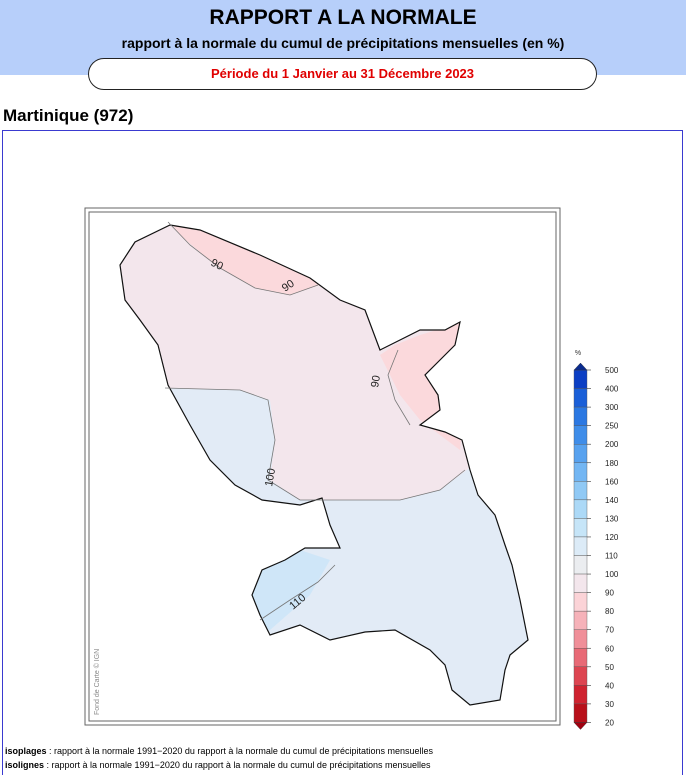 This screenshot has height=775, width=686. Describe the element at coordinates (342, 74) in the screenshot. I see `period: Période du 1 Janvier au 31 Décembre 2023` at that location.